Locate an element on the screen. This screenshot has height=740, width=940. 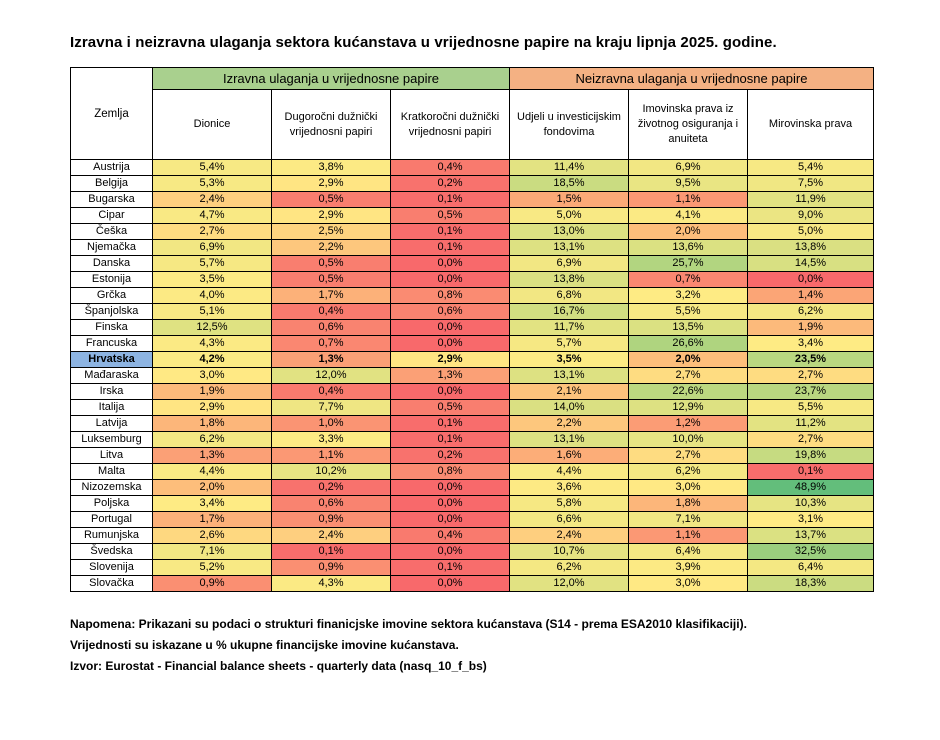
value-cell: 32,5% is located at coordinates (810, 551).